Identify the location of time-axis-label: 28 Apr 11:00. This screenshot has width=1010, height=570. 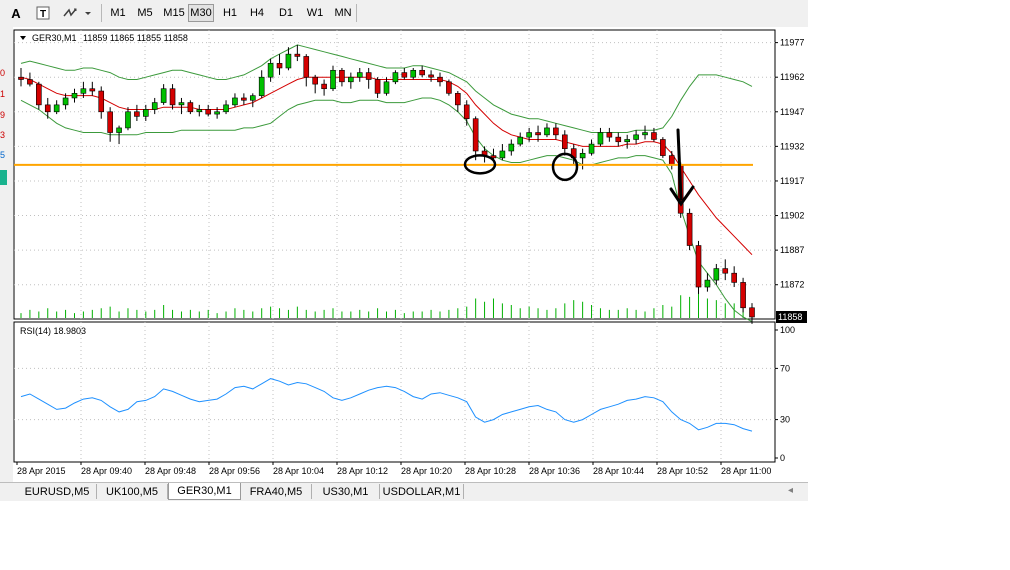
(746, 471).